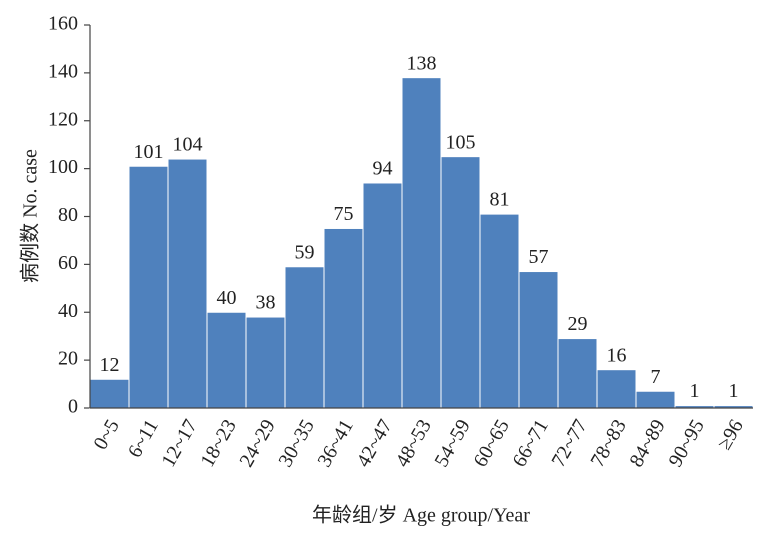 The width and height of the screenshot is (766, 540). I want to click on x-tick-label: 84~89, so click(647, 443).